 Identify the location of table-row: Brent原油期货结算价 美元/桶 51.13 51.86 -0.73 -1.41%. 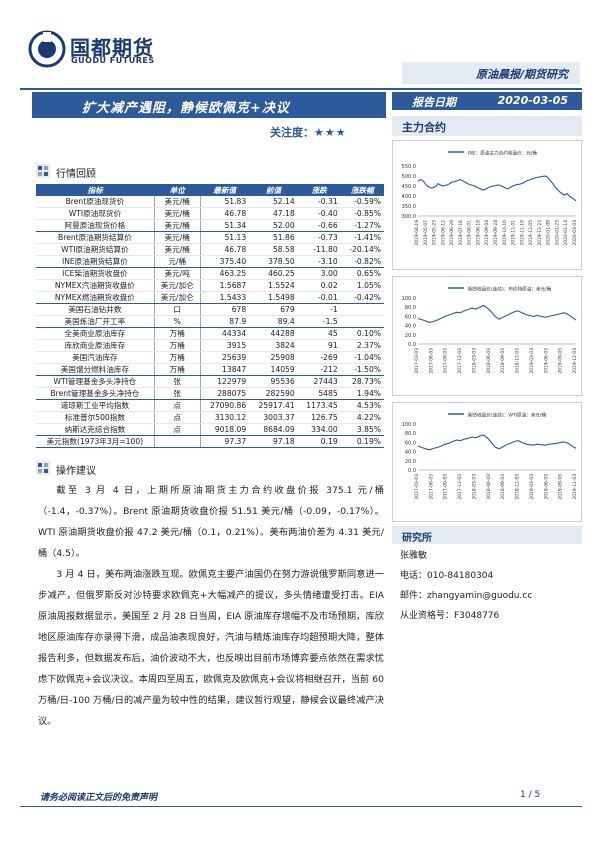
(210, 237).